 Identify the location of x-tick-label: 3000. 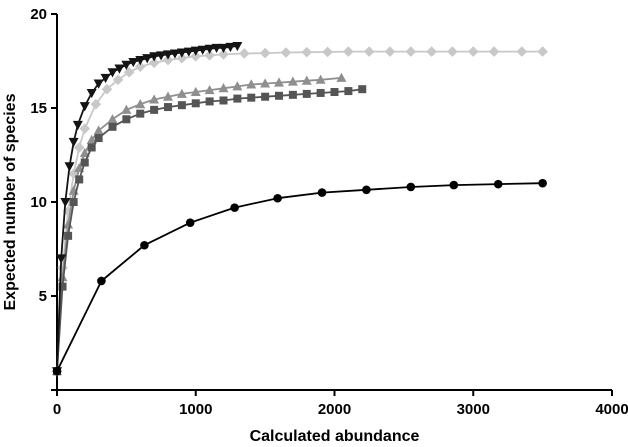
(473, 409).